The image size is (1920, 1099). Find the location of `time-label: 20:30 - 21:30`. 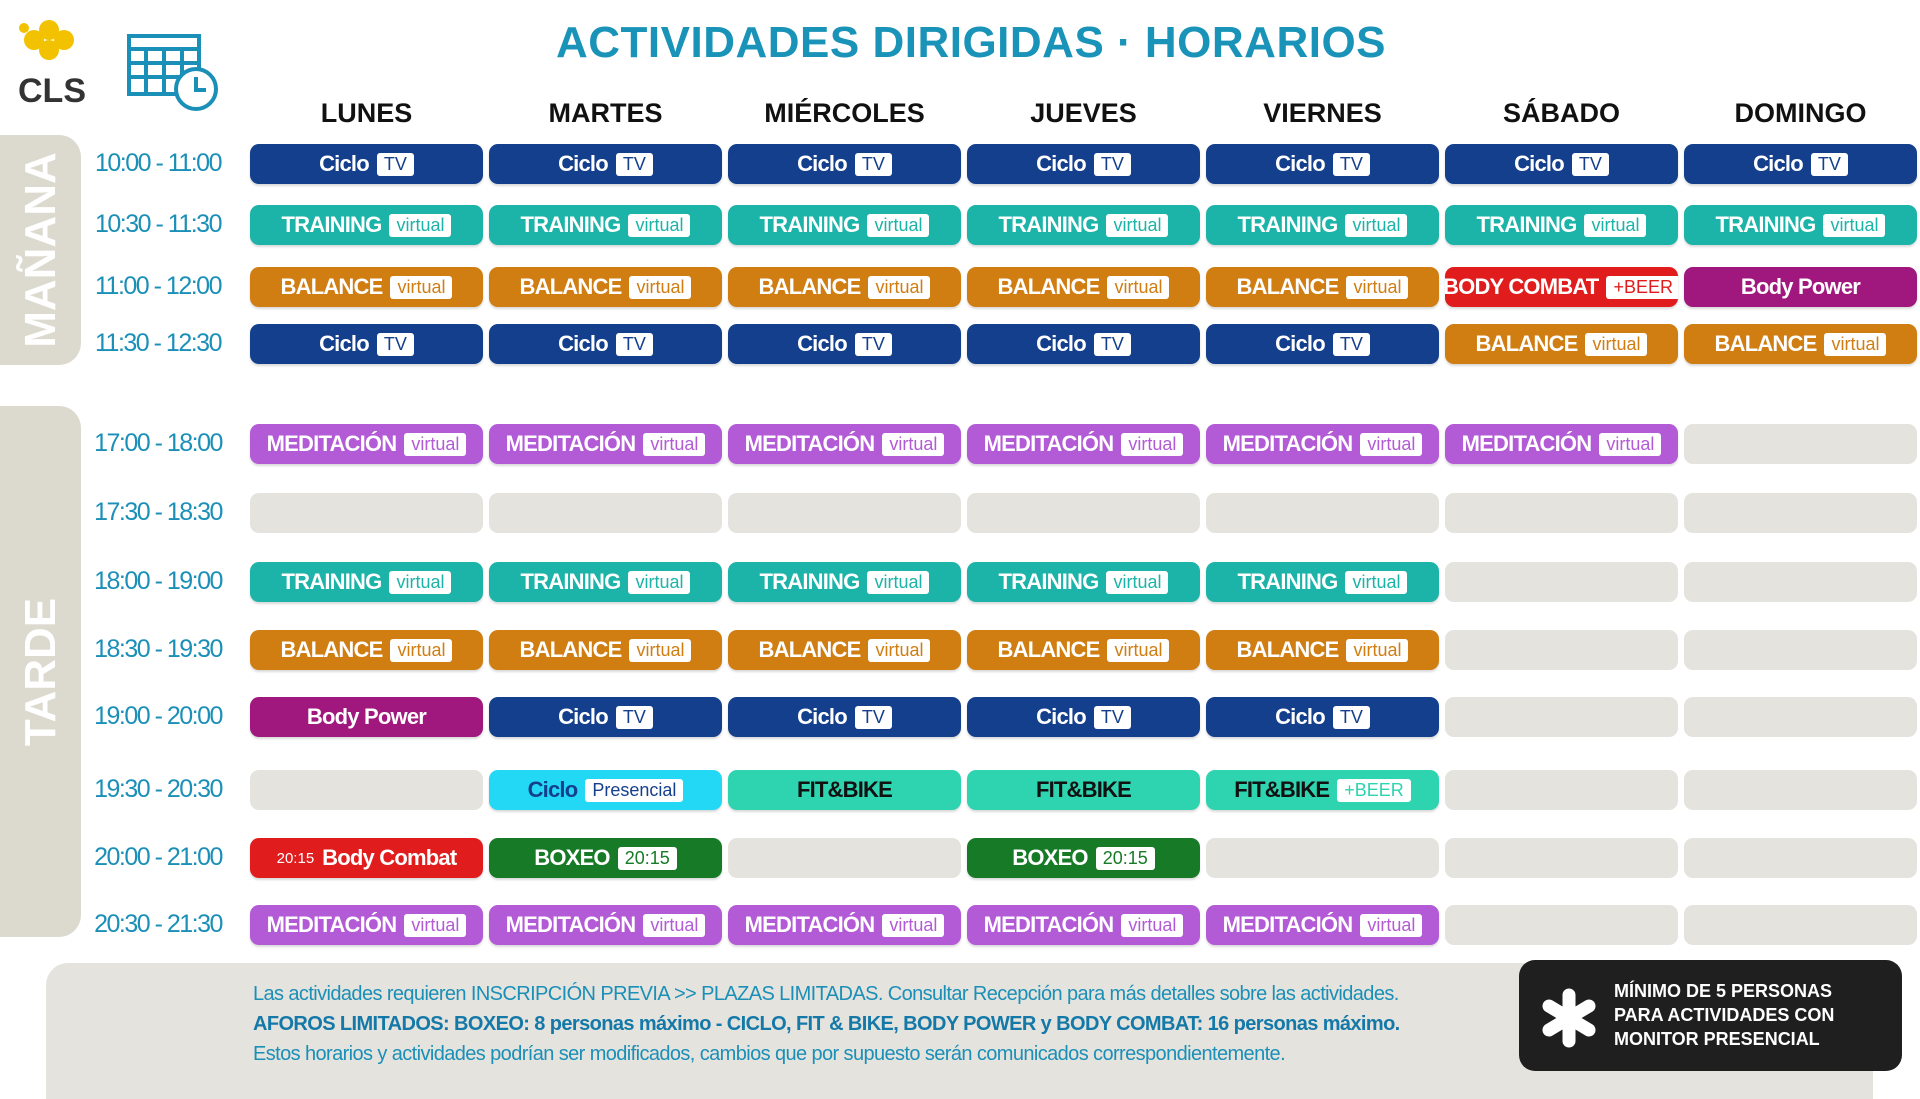

time-label: 20:30 - 21:30 is located at coordinates (158, 924).